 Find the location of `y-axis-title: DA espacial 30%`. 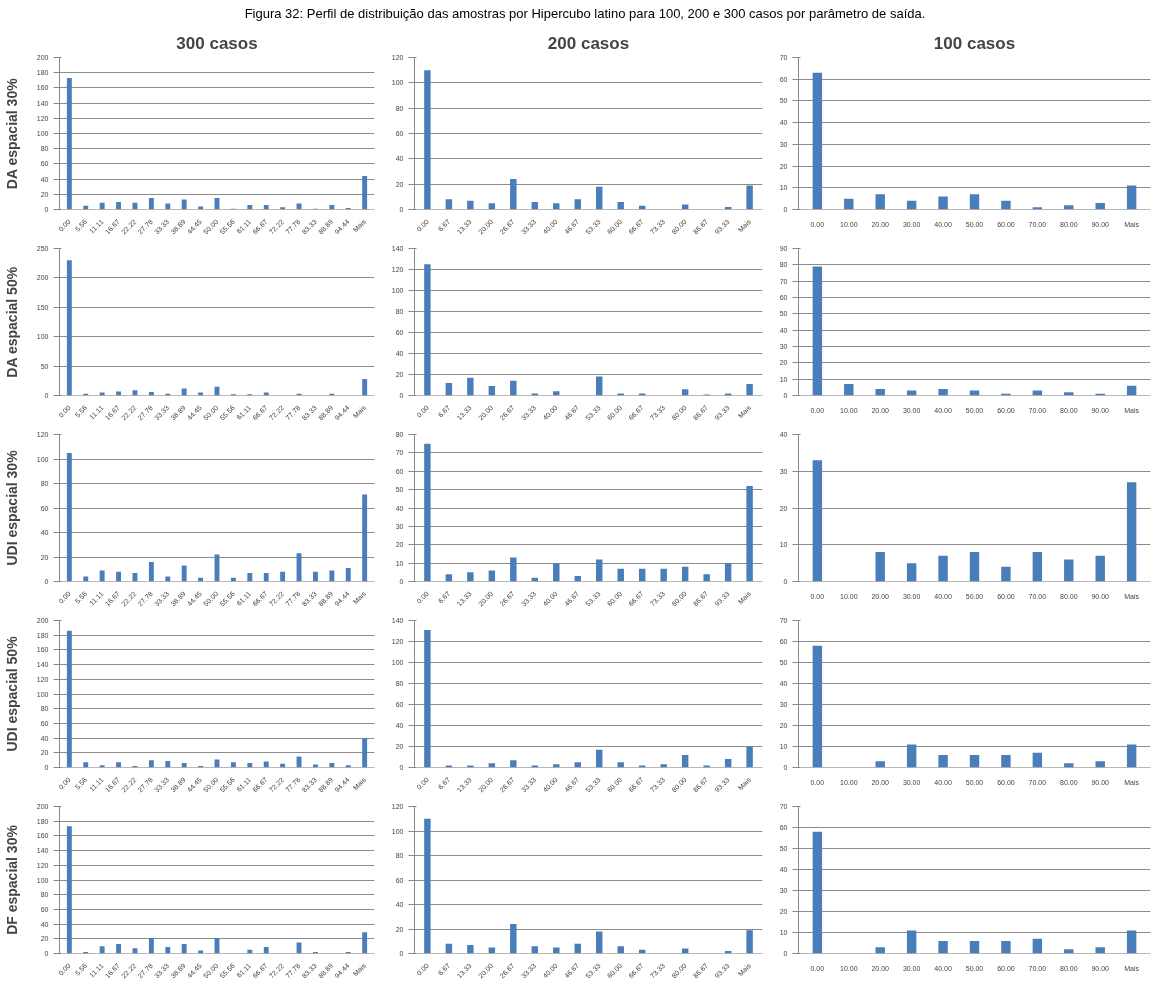

y-axis-title: DA espacial 30% is located at coordinates (11, 133).